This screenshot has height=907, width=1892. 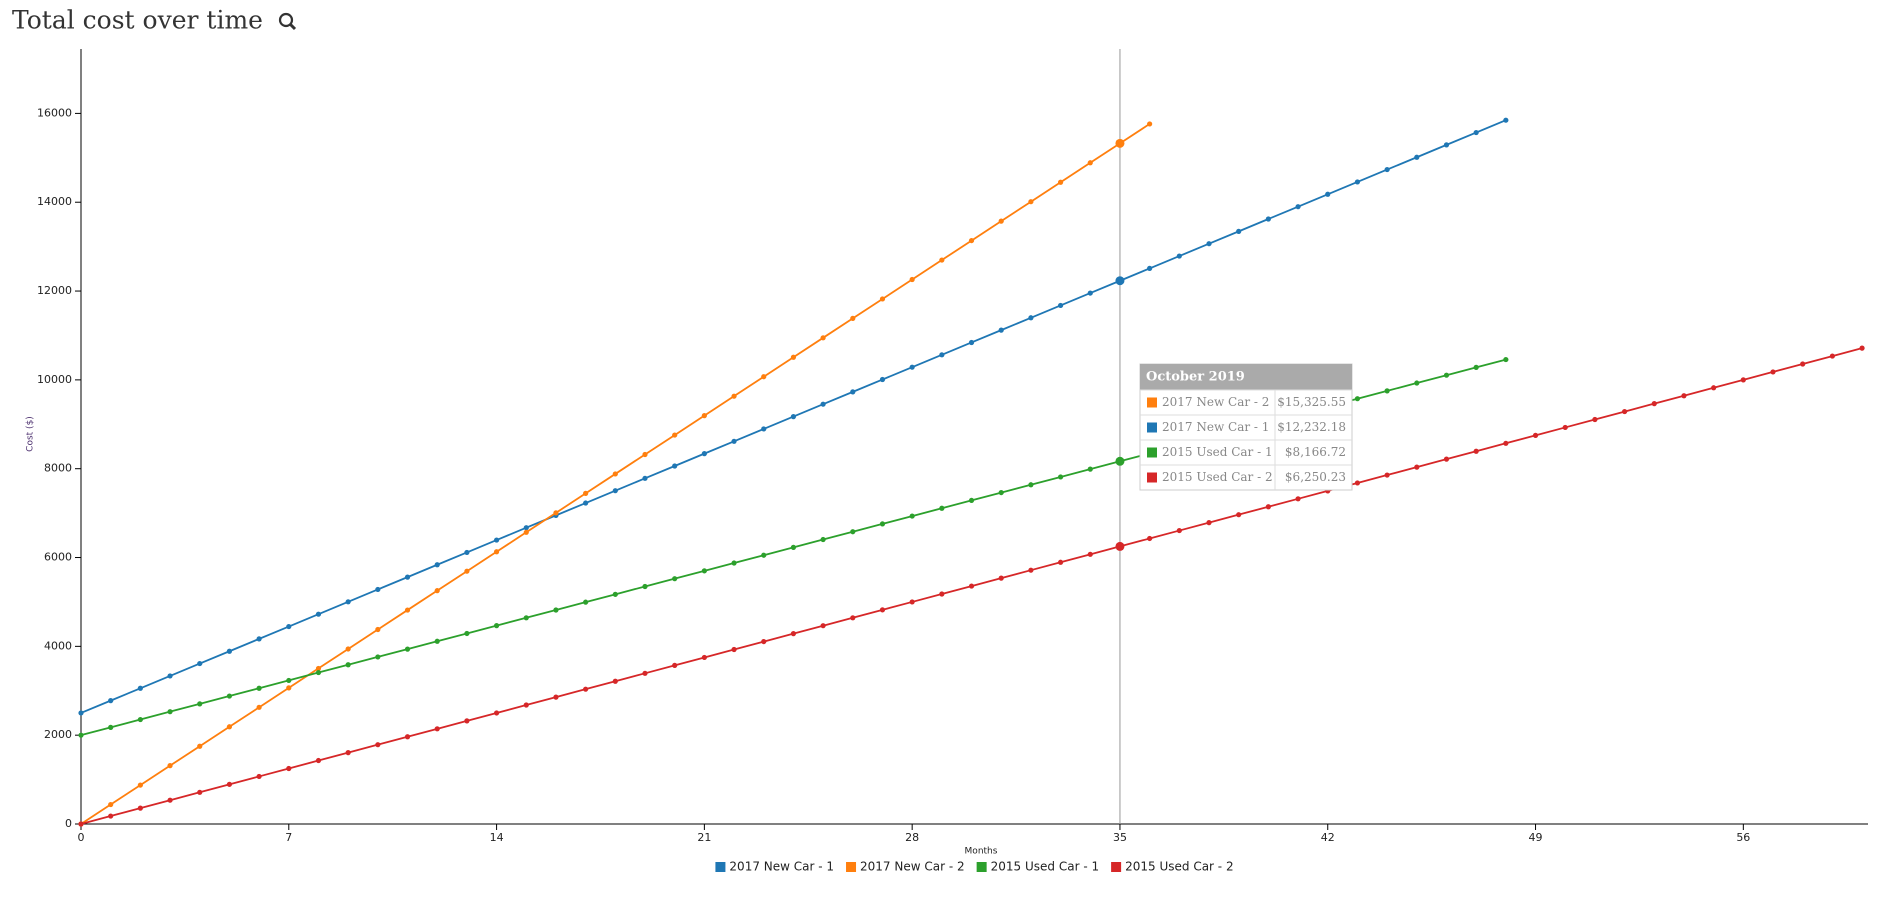 What do you see at coordinates (981, 852) in the screenshot?
I see `x-axis-label: Months` at bounding box center [981, 852].